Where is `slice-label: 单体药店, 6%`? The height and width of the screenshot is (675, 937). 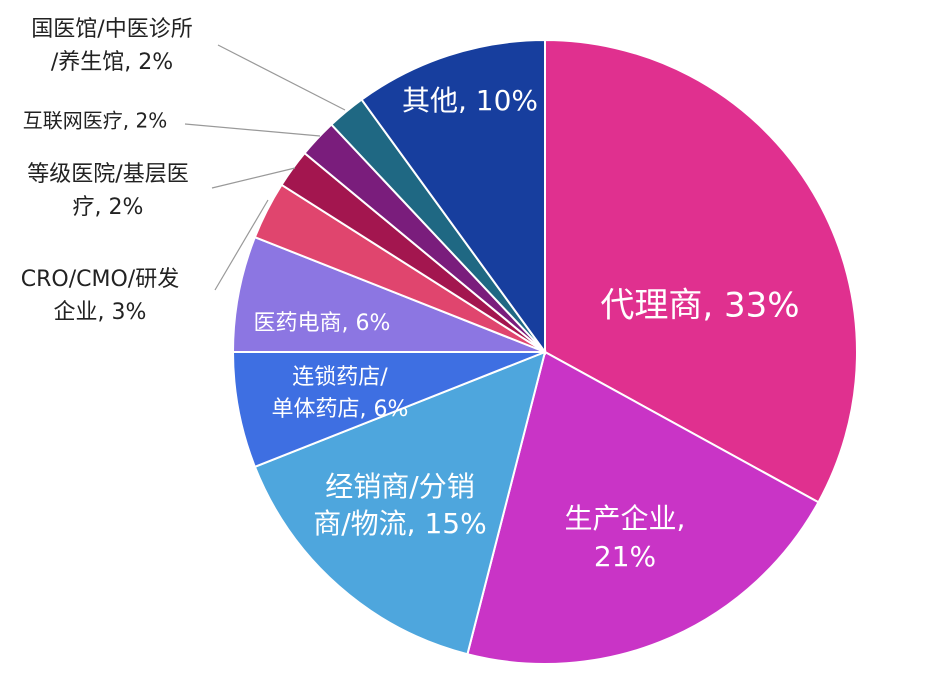
slice-label: 单体药店, 6% is located at coordinates (340, 409).